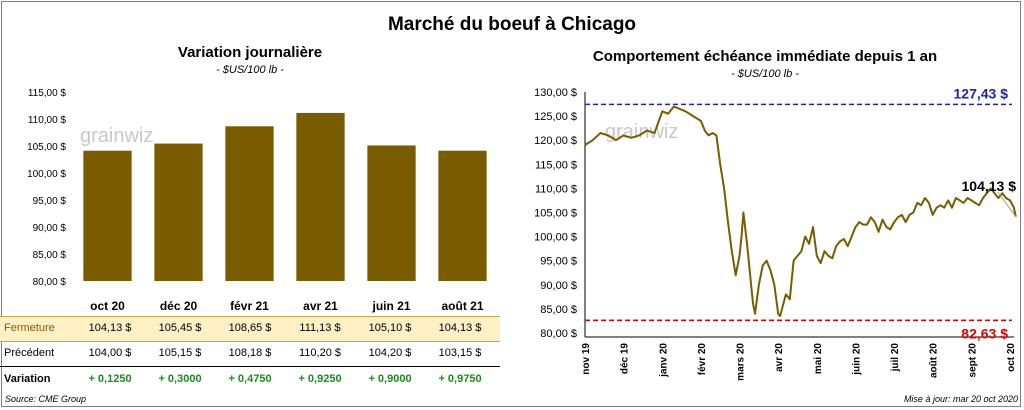  I want to click on x-tick-label: août 20, so click(934, 360).